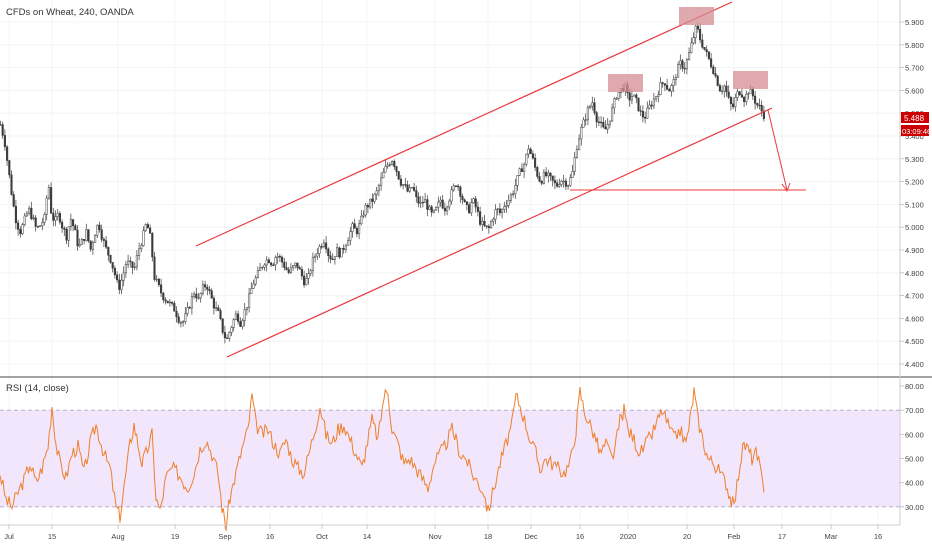 The image size is (932, 550). What do you see at coordinates (912, 447) in the screenshot?
I see `rsi-axis: 80.00 70.00 60.00 50.00 40.00 30.00` at bounding box center [912, 447].